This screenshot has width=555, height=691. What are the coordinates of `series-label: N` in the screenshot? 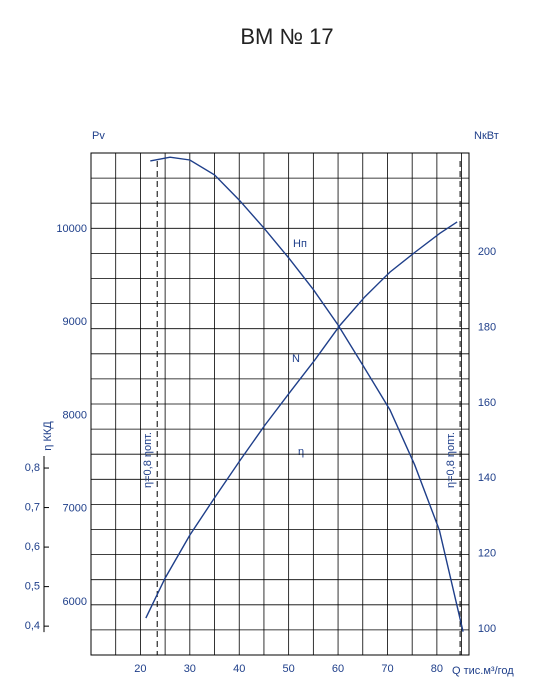 It's located at (296, 359).